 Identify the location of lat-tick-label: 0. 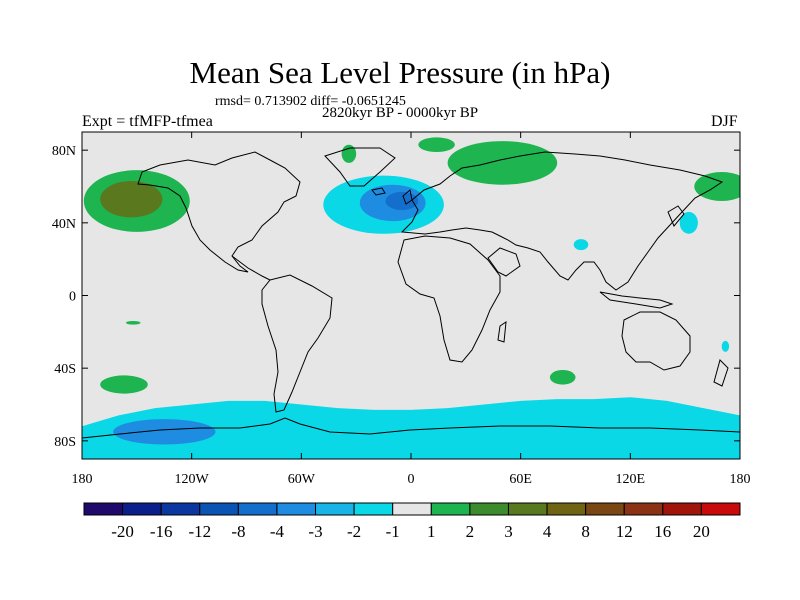
(72, 297).